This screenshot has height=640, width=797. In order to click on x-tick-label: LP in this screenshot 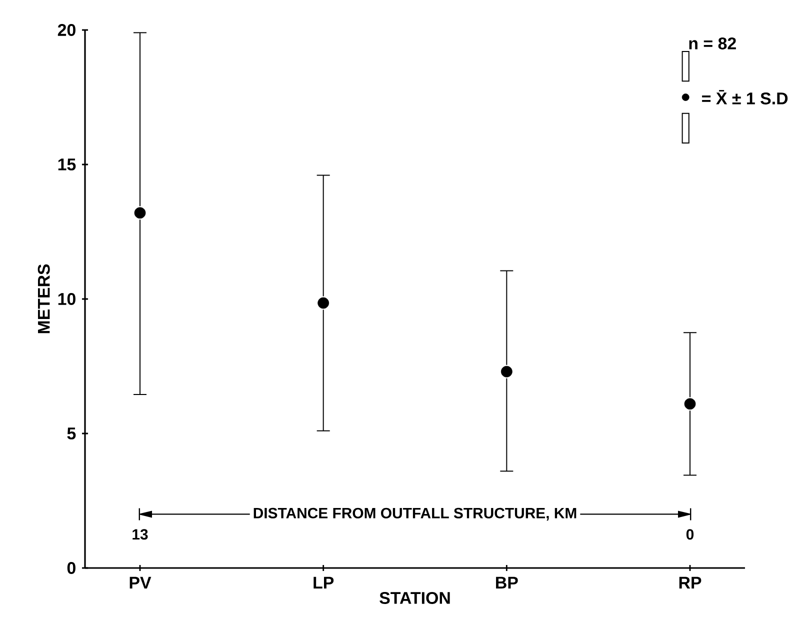, I will do `click(324, 582)`.